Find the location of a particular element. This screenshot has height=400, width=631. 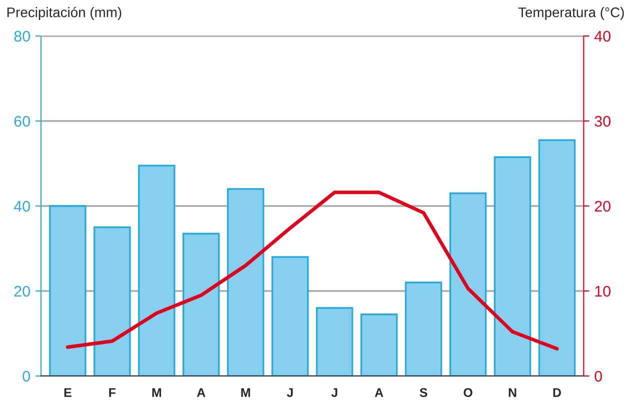

y-tick-label: 0 is located at coordinates (26, 376).